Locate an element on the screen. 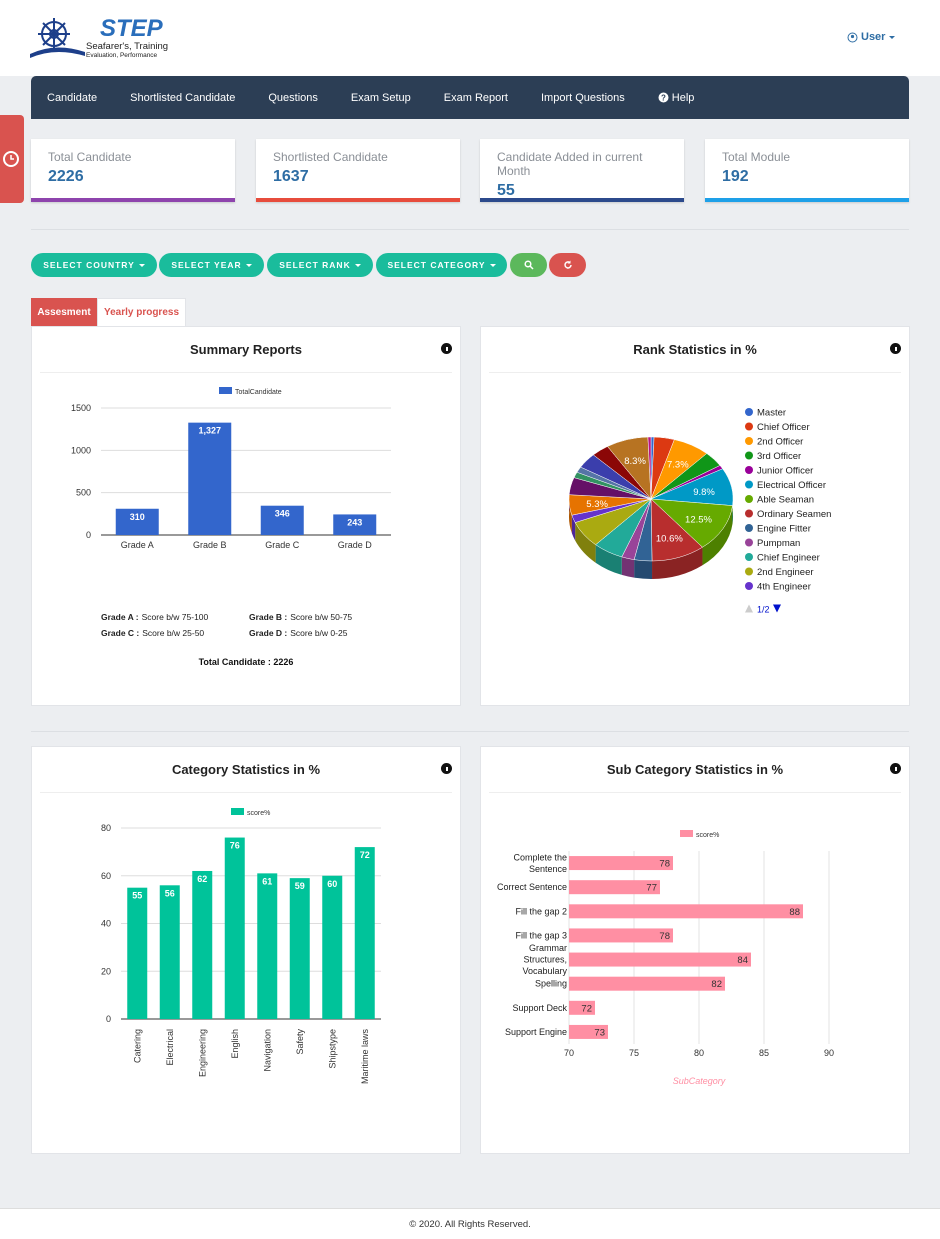 The image size is (940, 1239). stat-value: 1637 is located at coordinates (291, 176).